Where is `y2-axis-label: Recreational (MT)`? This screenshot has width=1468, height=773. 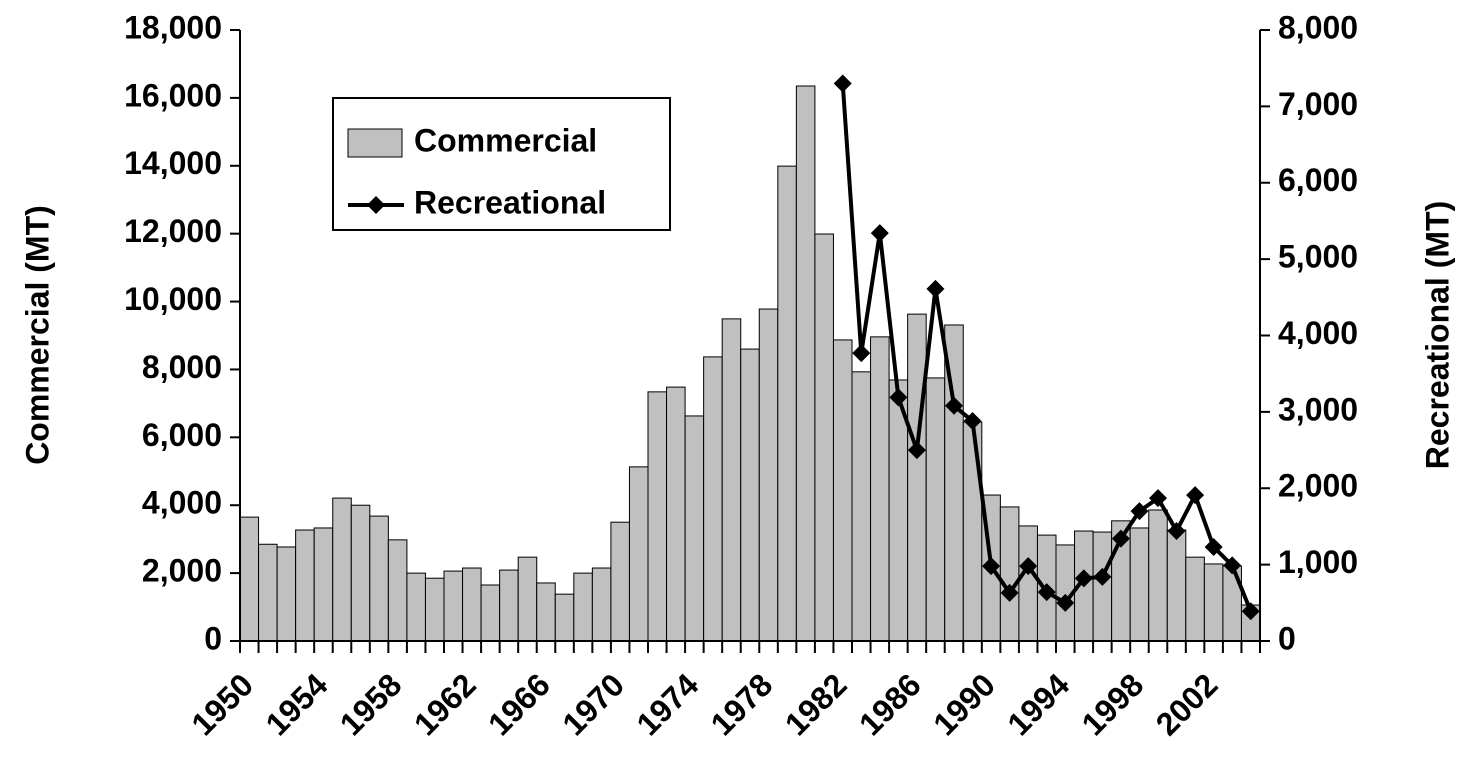
y2-axis-label: Recreational (MT) is located at coordinates (1437, 335).